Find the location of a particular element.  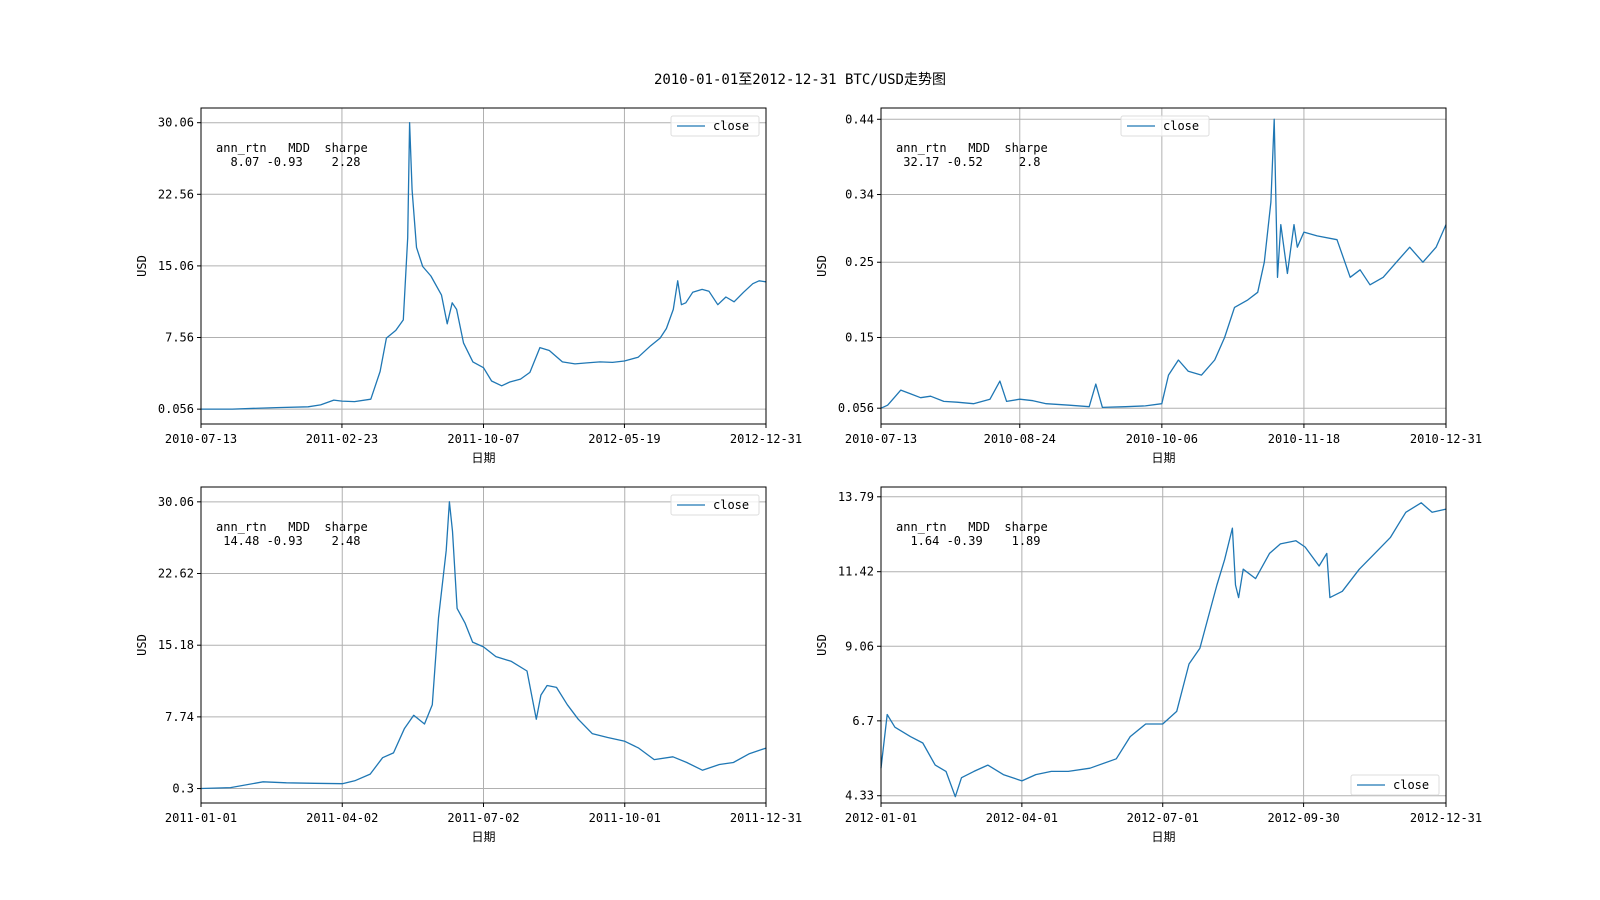

y-tick-label: 15.06 is located at coordinates (176, 266).